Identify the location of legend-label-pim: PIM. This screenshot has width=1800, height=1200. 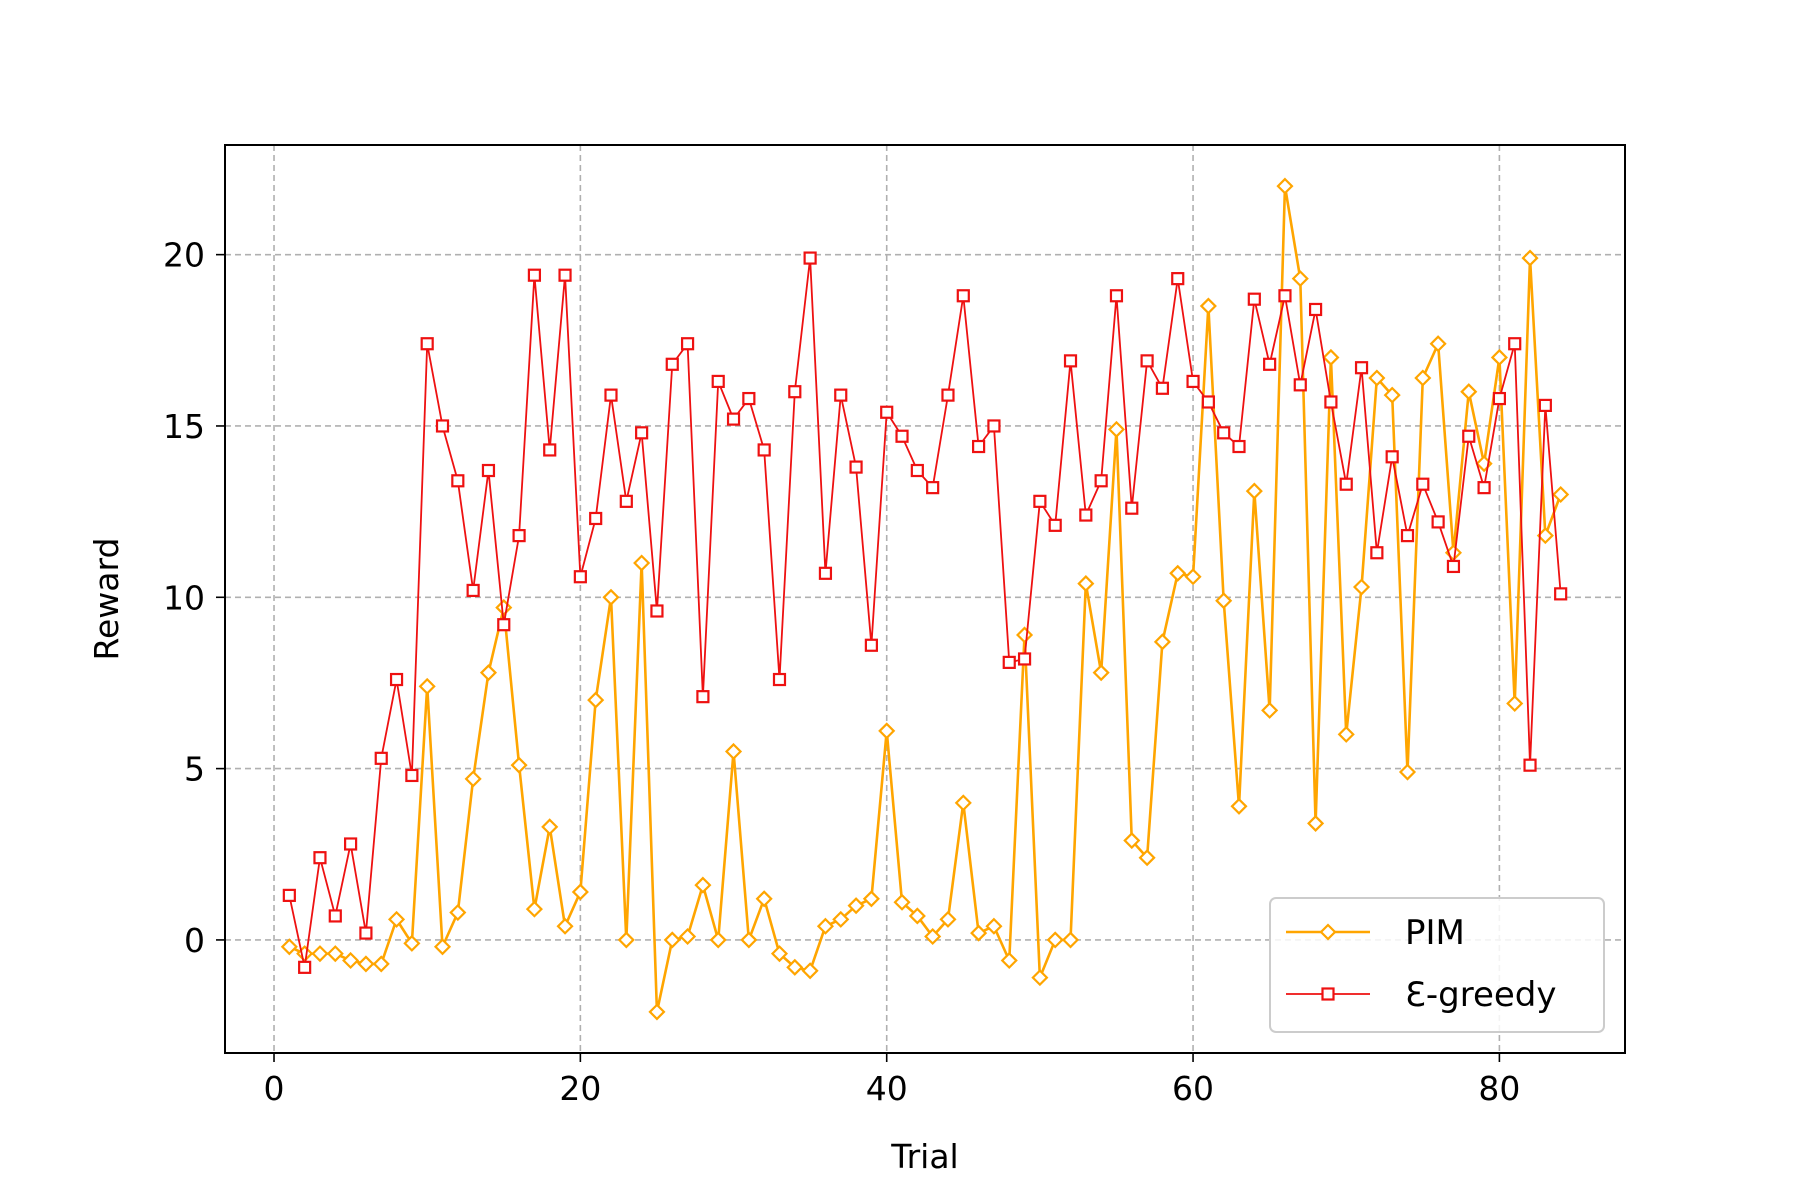
(1435, 933).